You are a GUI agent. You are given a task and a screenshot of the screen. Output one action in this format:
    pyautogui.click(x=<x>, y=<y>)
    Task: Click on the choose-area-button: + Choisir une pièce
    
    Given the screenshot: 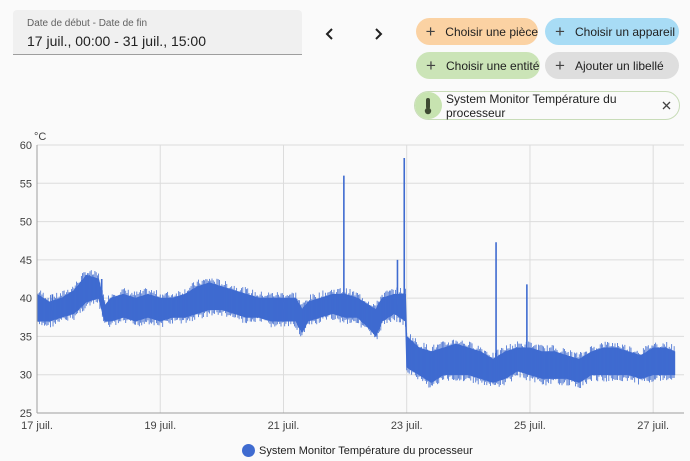 What is the action you would take?
    pyautogui.click(x=477, y=31)
    